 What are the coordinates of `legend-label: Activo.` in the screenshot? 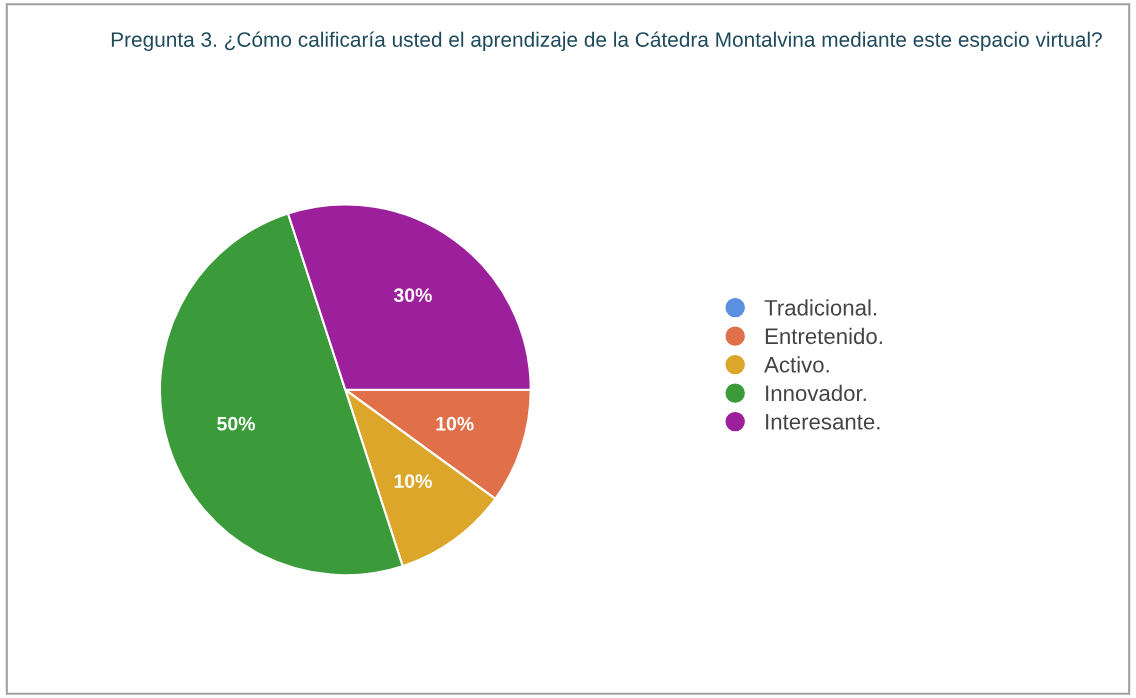 It's located at (796, 364).